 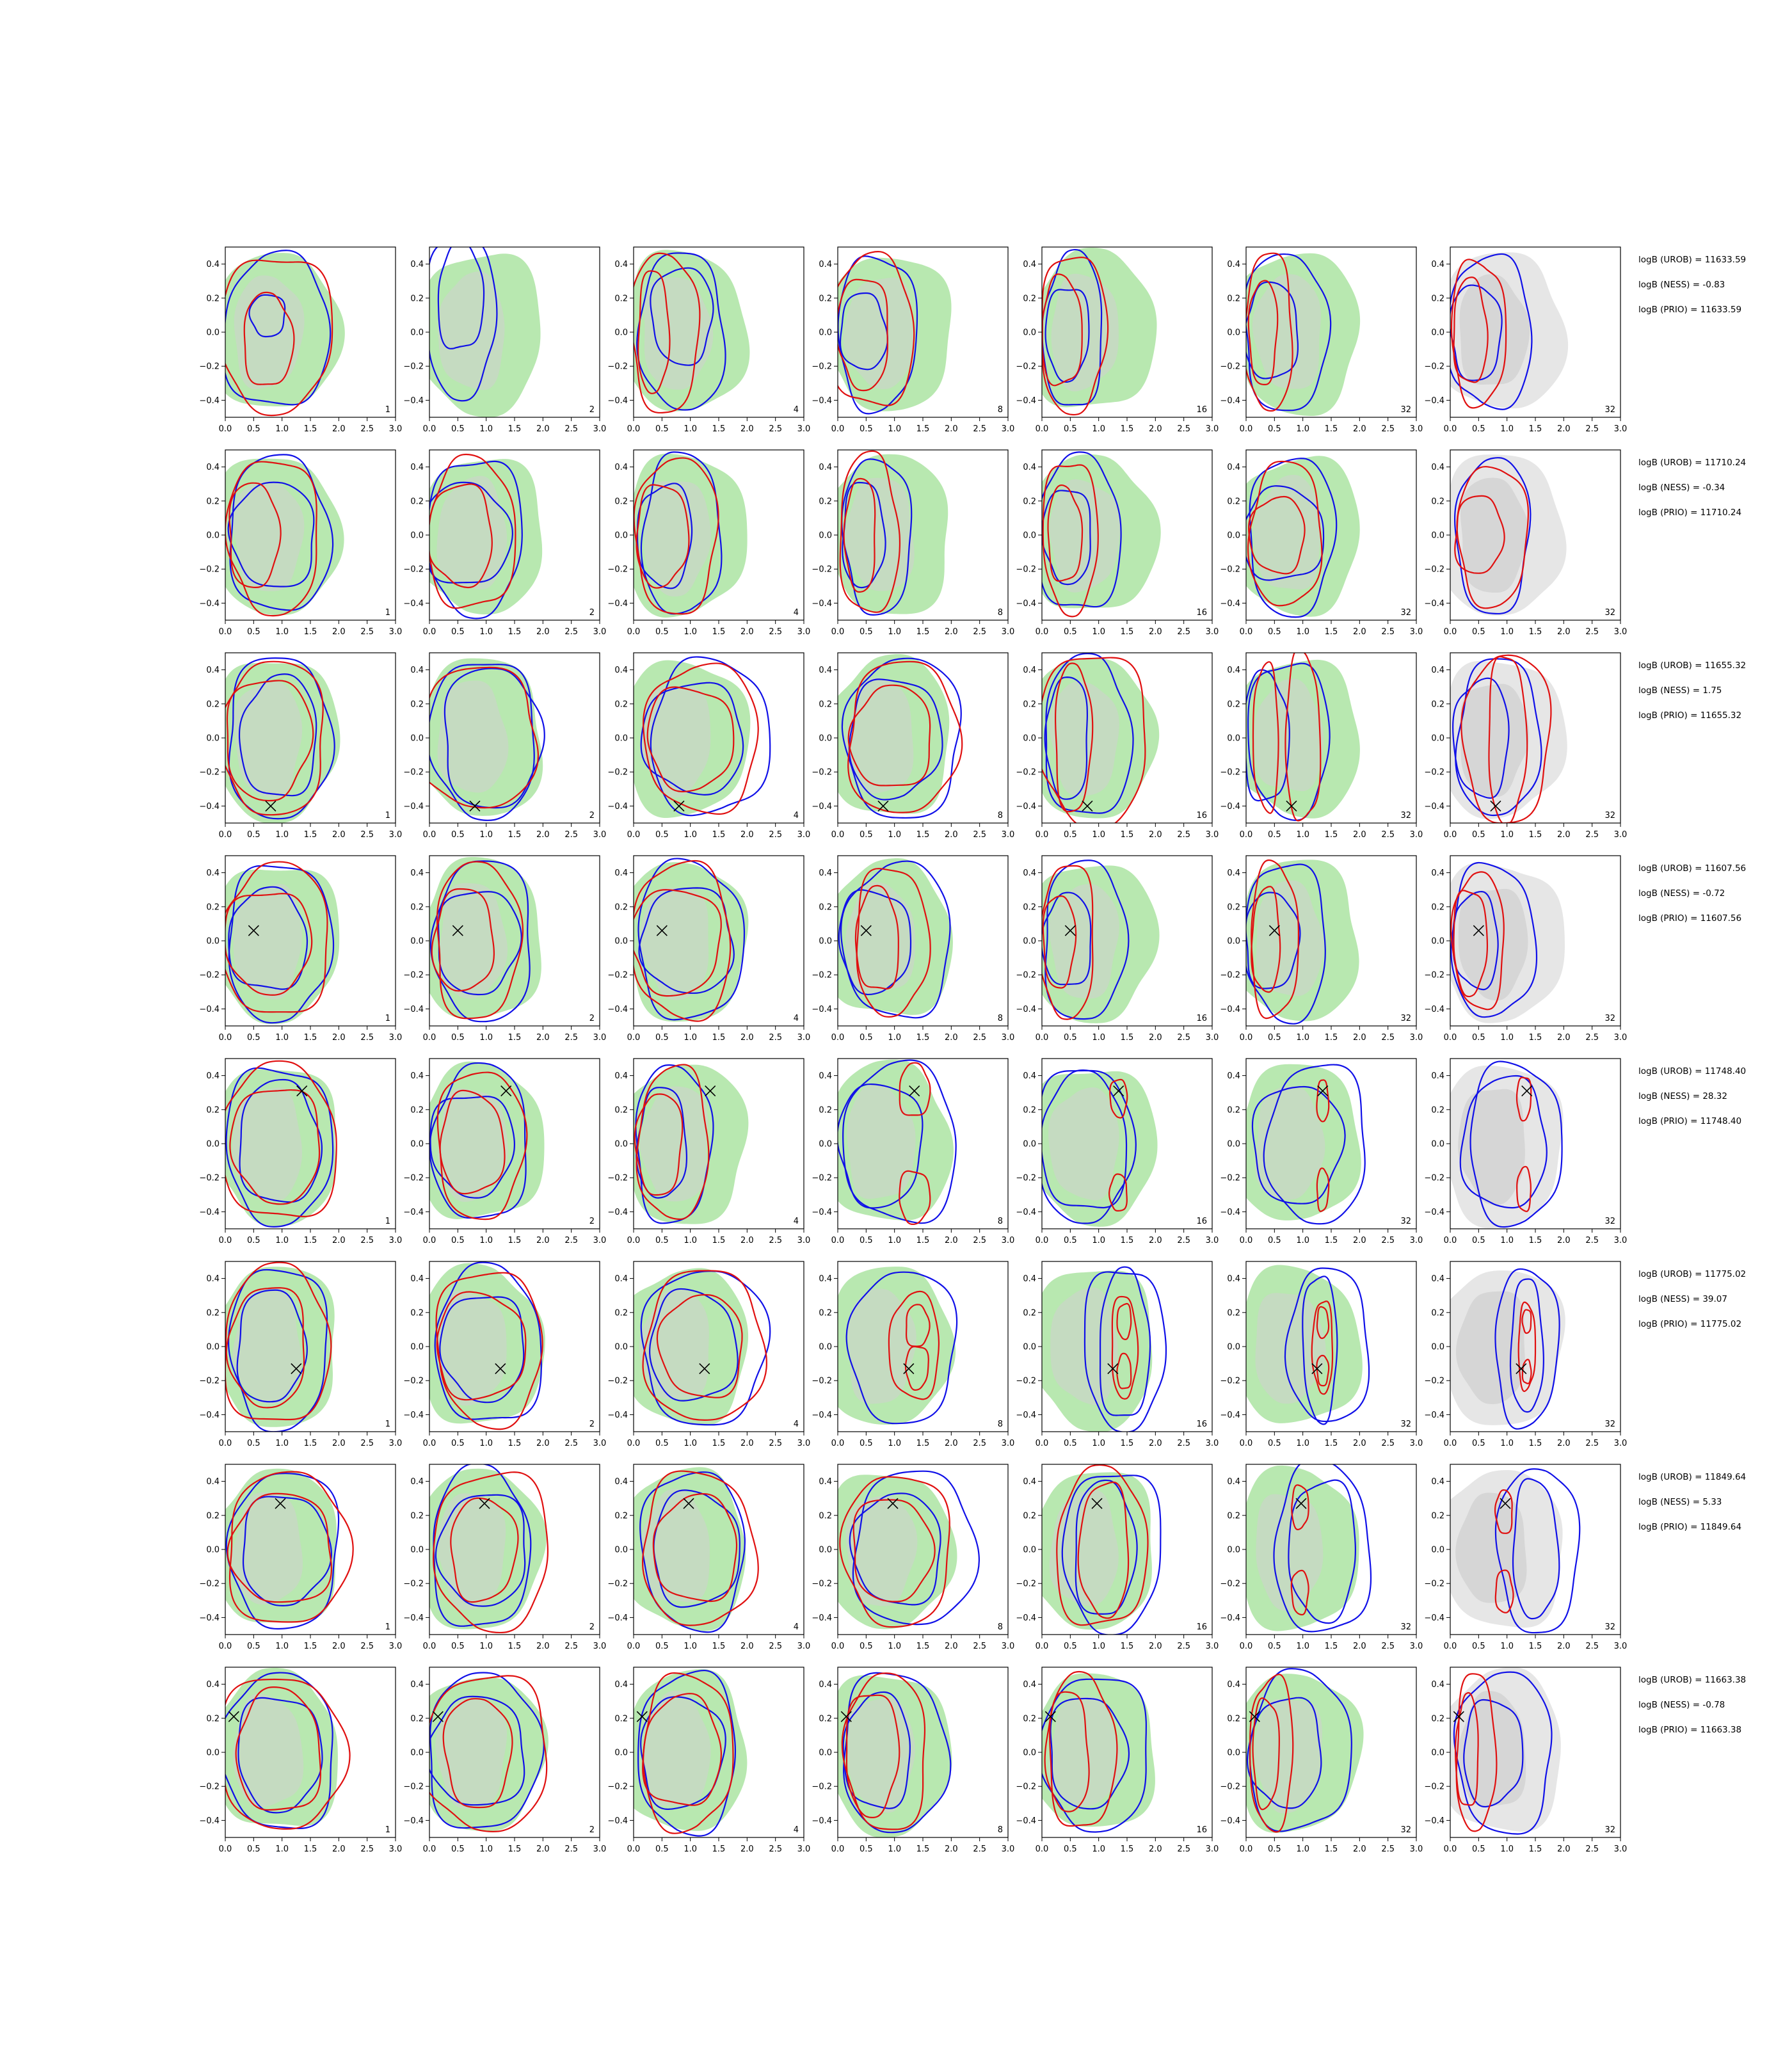 I want to click on panel-r4-c5: 0.0 0.5 1.0 1.5 2.0 2.5 3.0 0.4 0.2 0.0 −0.2 −0.4 16, so click(x=1117, y=949).